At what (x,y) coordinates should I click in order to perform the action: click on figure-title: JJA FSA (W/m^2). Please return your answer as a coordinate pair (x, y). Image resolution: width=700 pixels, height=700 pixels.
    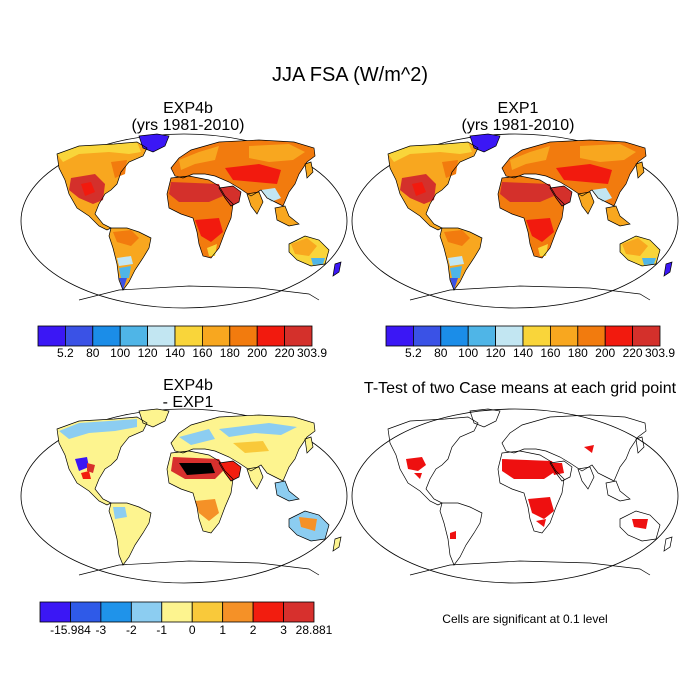
    Looking at the image, I should click on (350, 75).